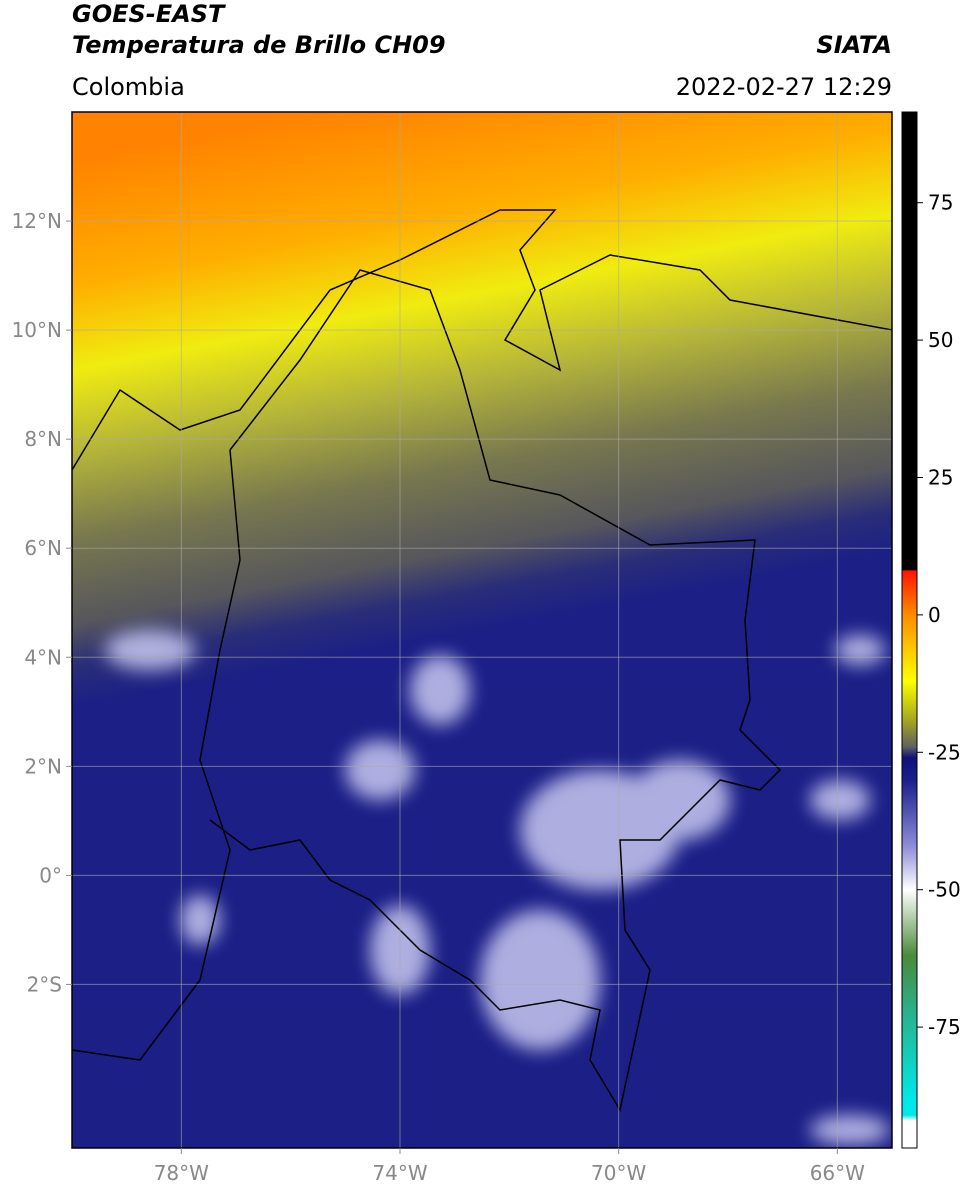 The image size is (966, 1194). What do you see at coordinates (944, 1027) in the screenshot?
I see `colorbar-tick-label: -75` at bounding box center [944, 1027].